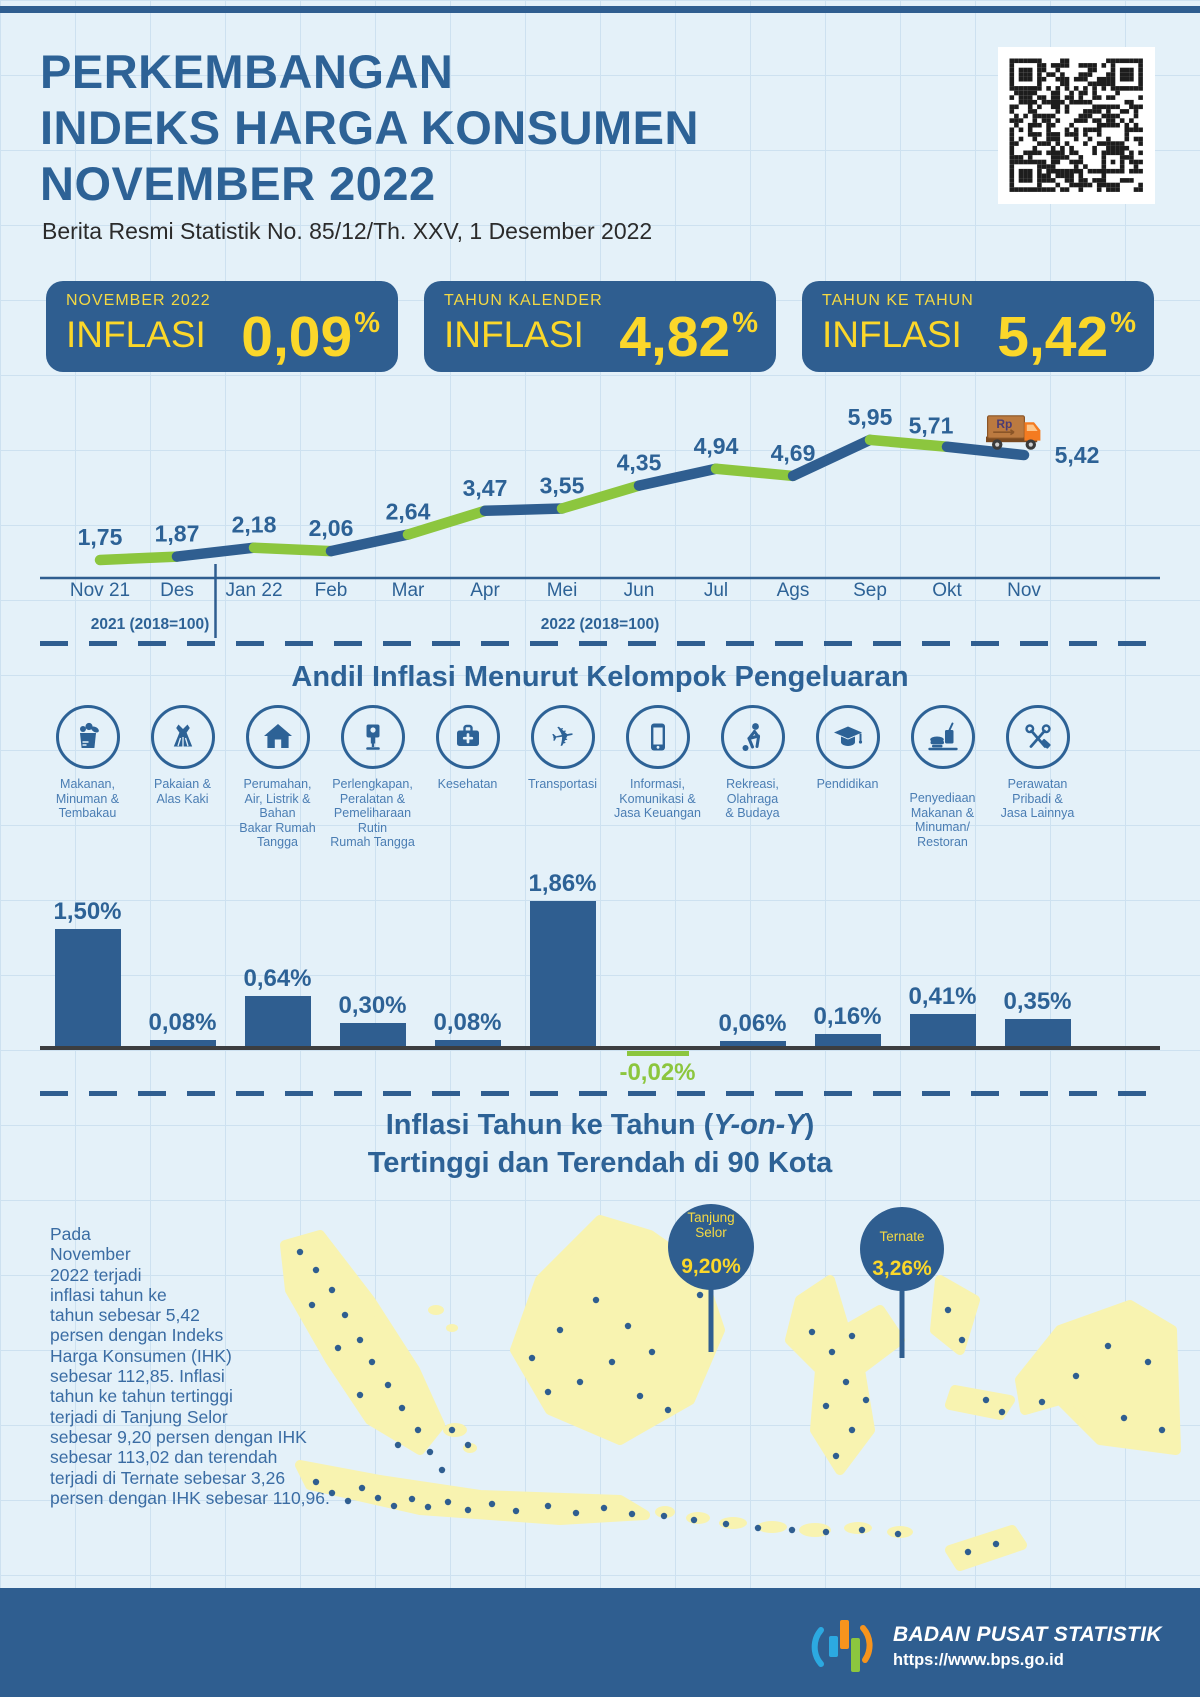 The image size is (1200, 1697). Describe the element at coordinates (600, 1125) in the screenshot. I see `map-title-line1: Inflasi Tahun ke Tahun (Y-on-Y)` at that location.